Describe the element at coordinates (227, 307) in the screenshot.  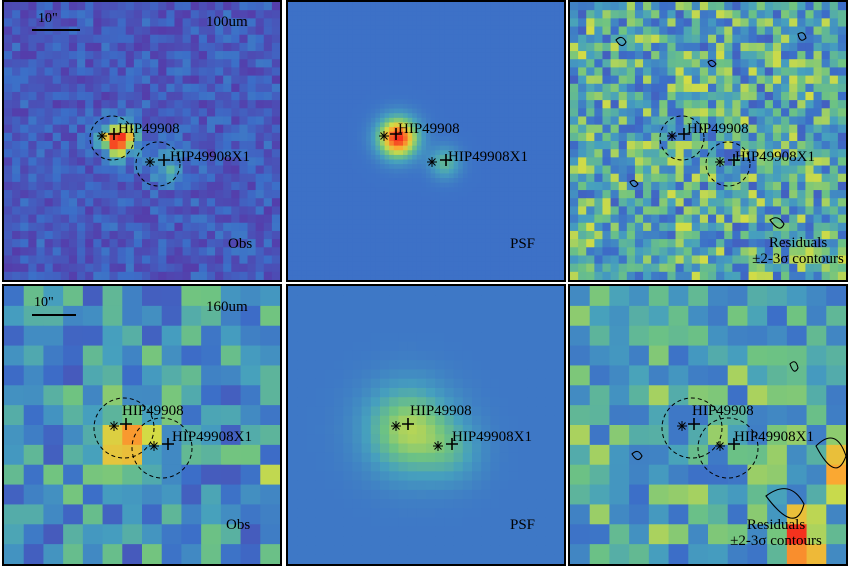
I see `band-label: 160um` at that location.